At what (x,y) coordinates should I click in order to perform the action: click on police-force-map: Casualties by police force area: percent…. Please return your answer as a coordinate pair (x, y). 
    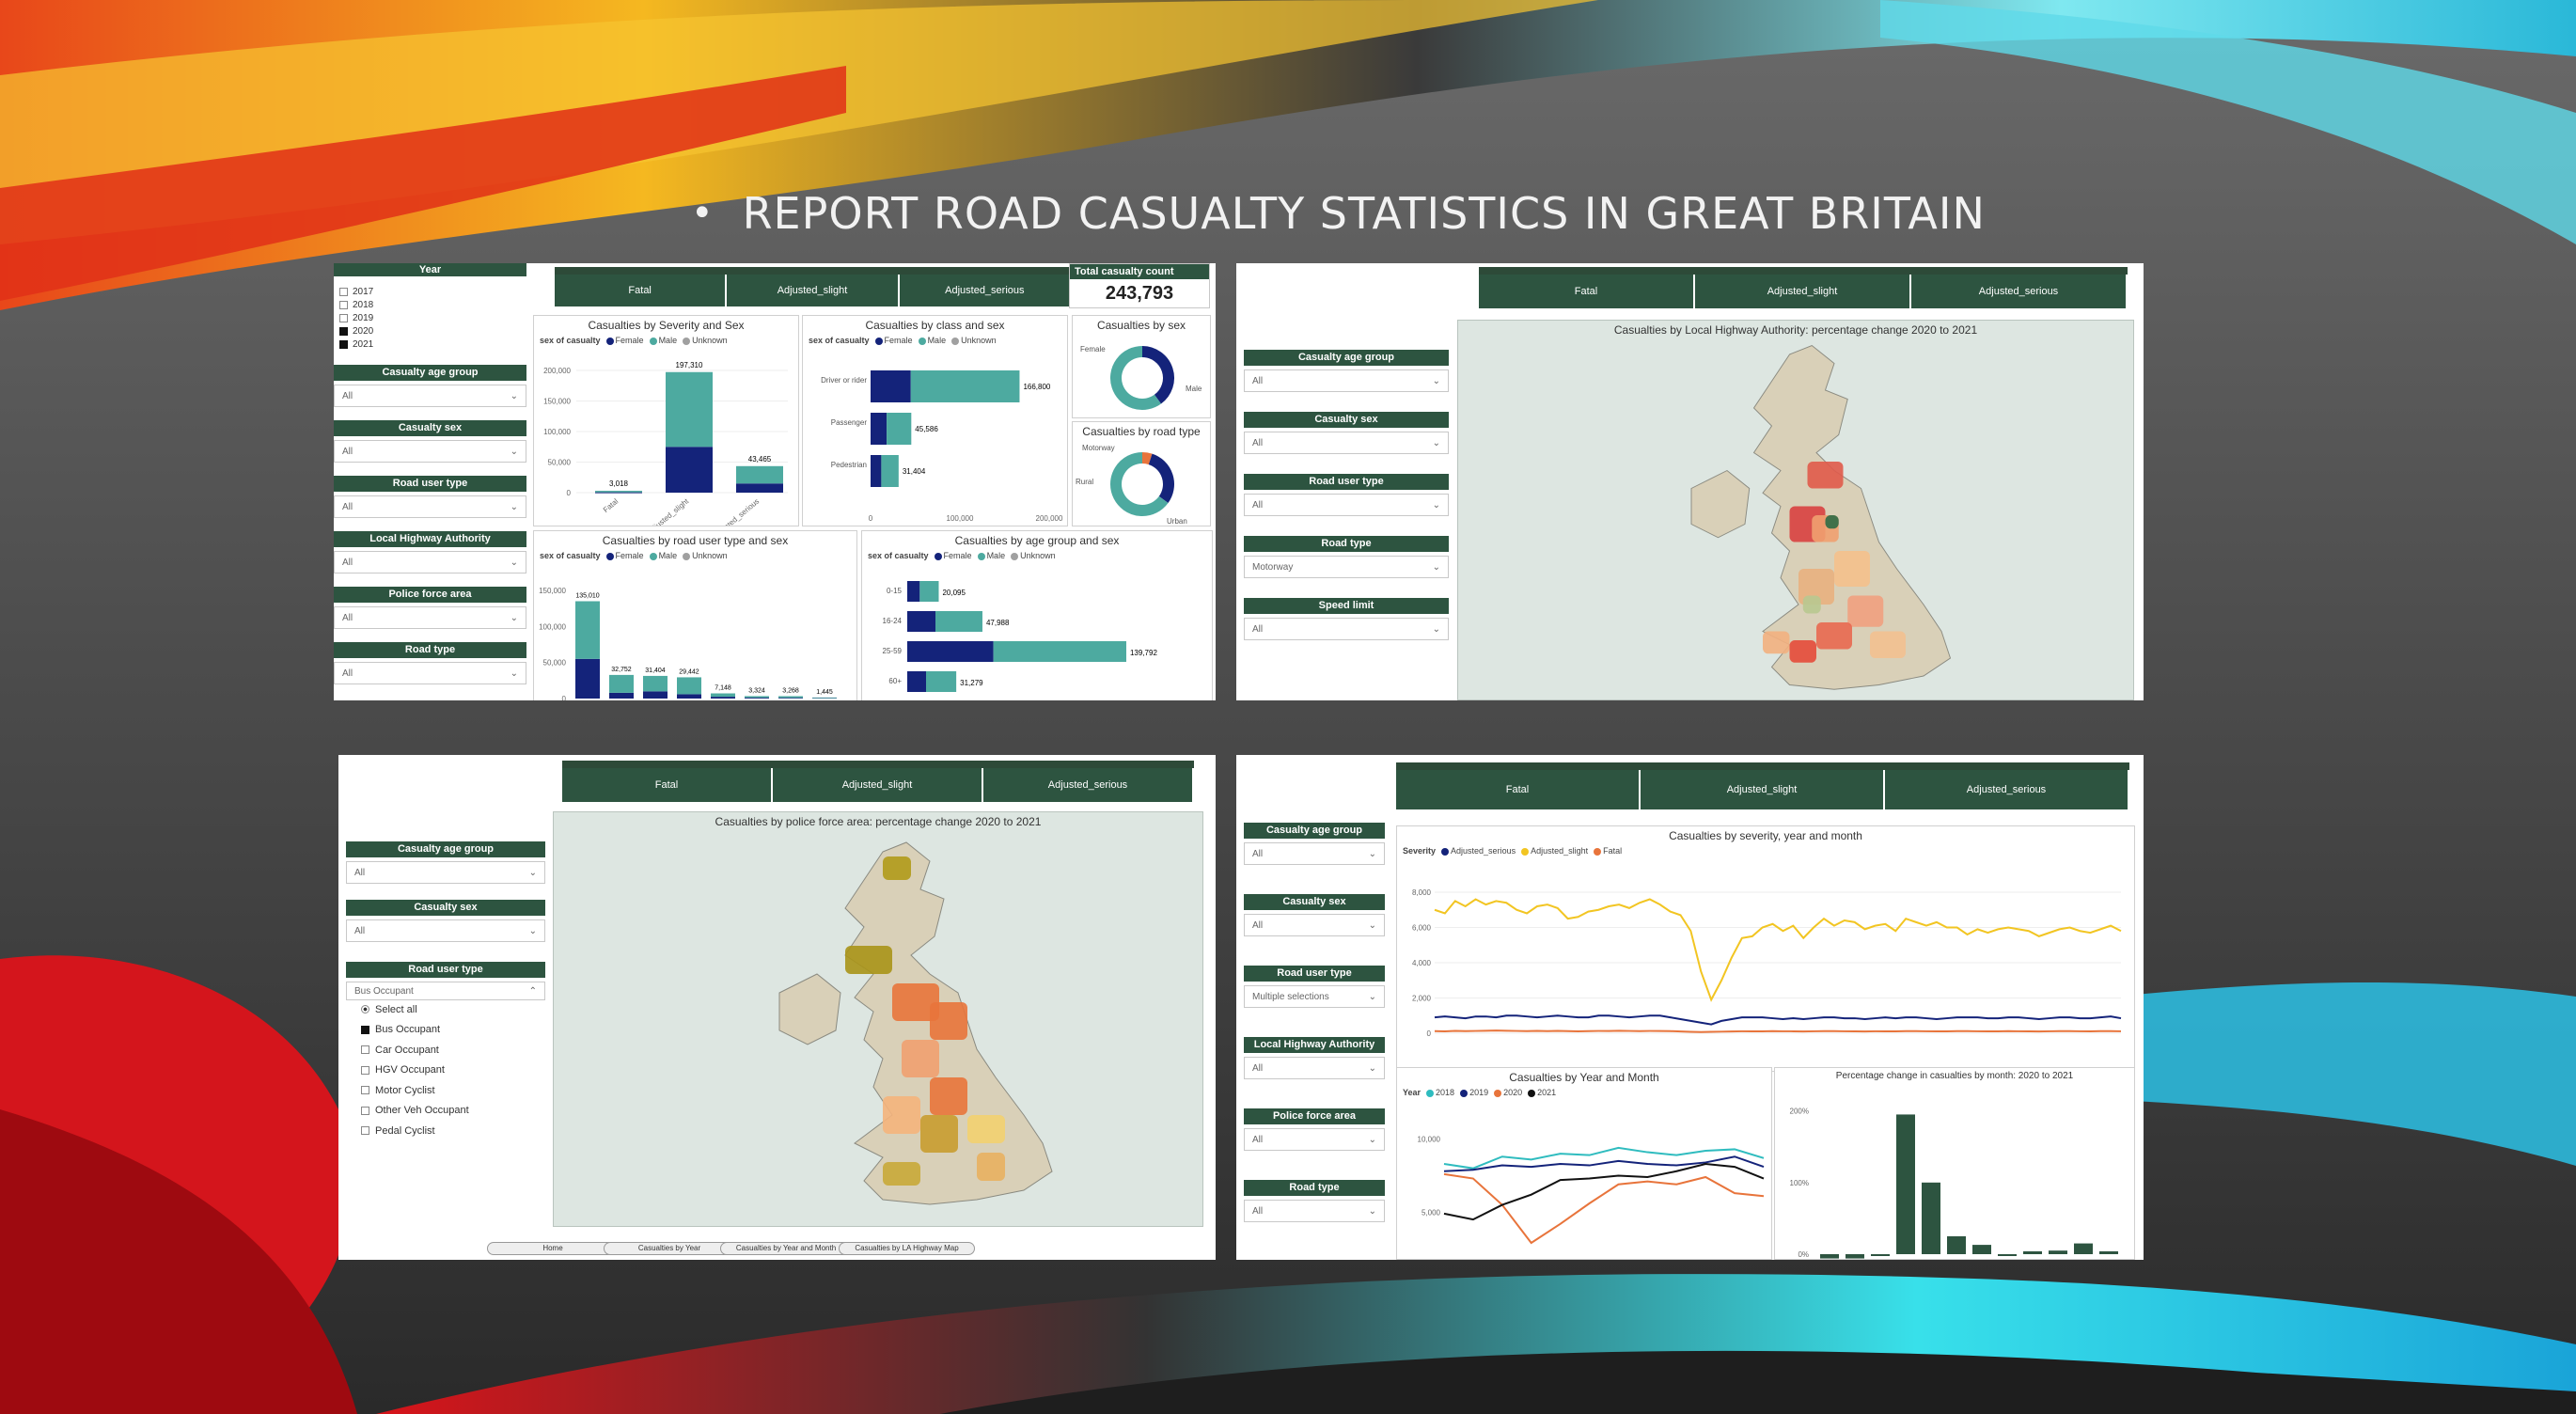
    Looking at the image, I should click on (878, 1019).